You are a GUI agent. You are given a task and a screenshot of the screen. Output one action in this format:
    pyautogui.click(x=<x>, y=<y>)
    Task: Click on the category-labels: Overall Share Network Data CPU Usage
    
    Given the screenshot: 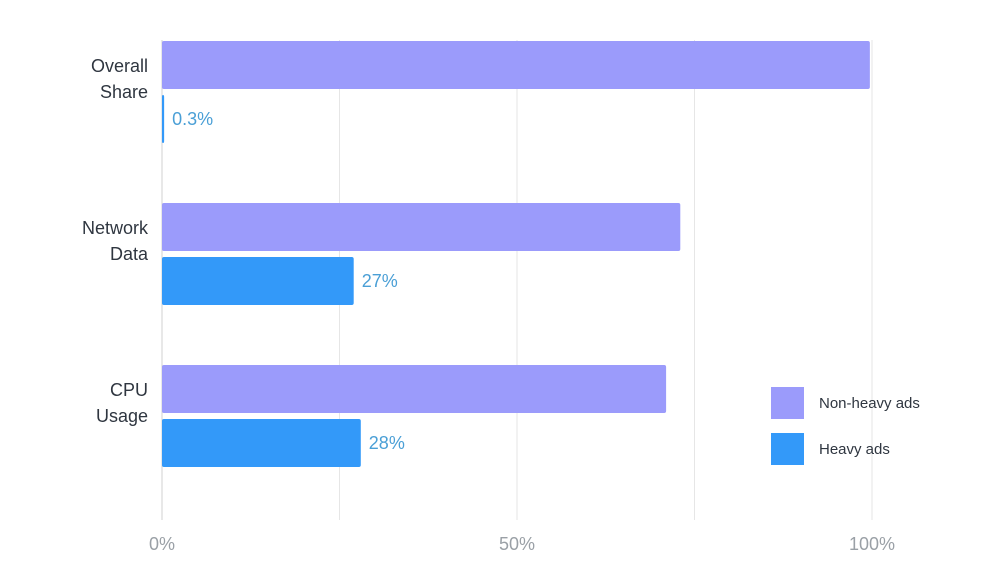 What is the action you would take?
    pyautogui.click(x=115, y=241)
    